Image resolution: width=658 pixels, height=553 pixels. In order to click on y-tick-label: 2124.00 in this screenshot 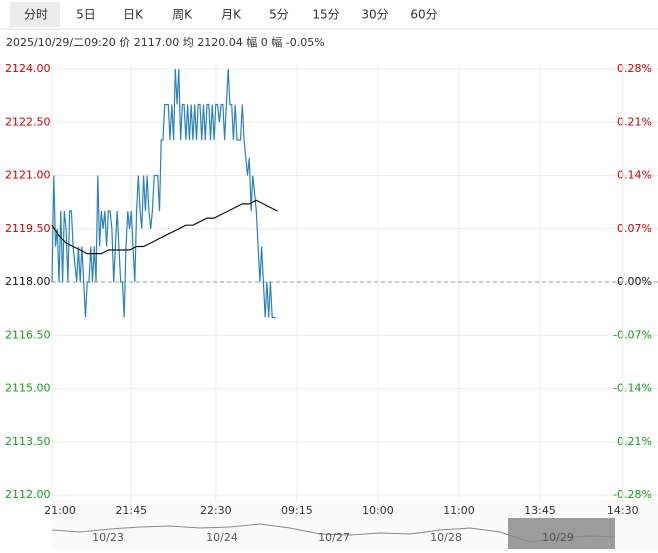, I will do `click(28, 68)`.